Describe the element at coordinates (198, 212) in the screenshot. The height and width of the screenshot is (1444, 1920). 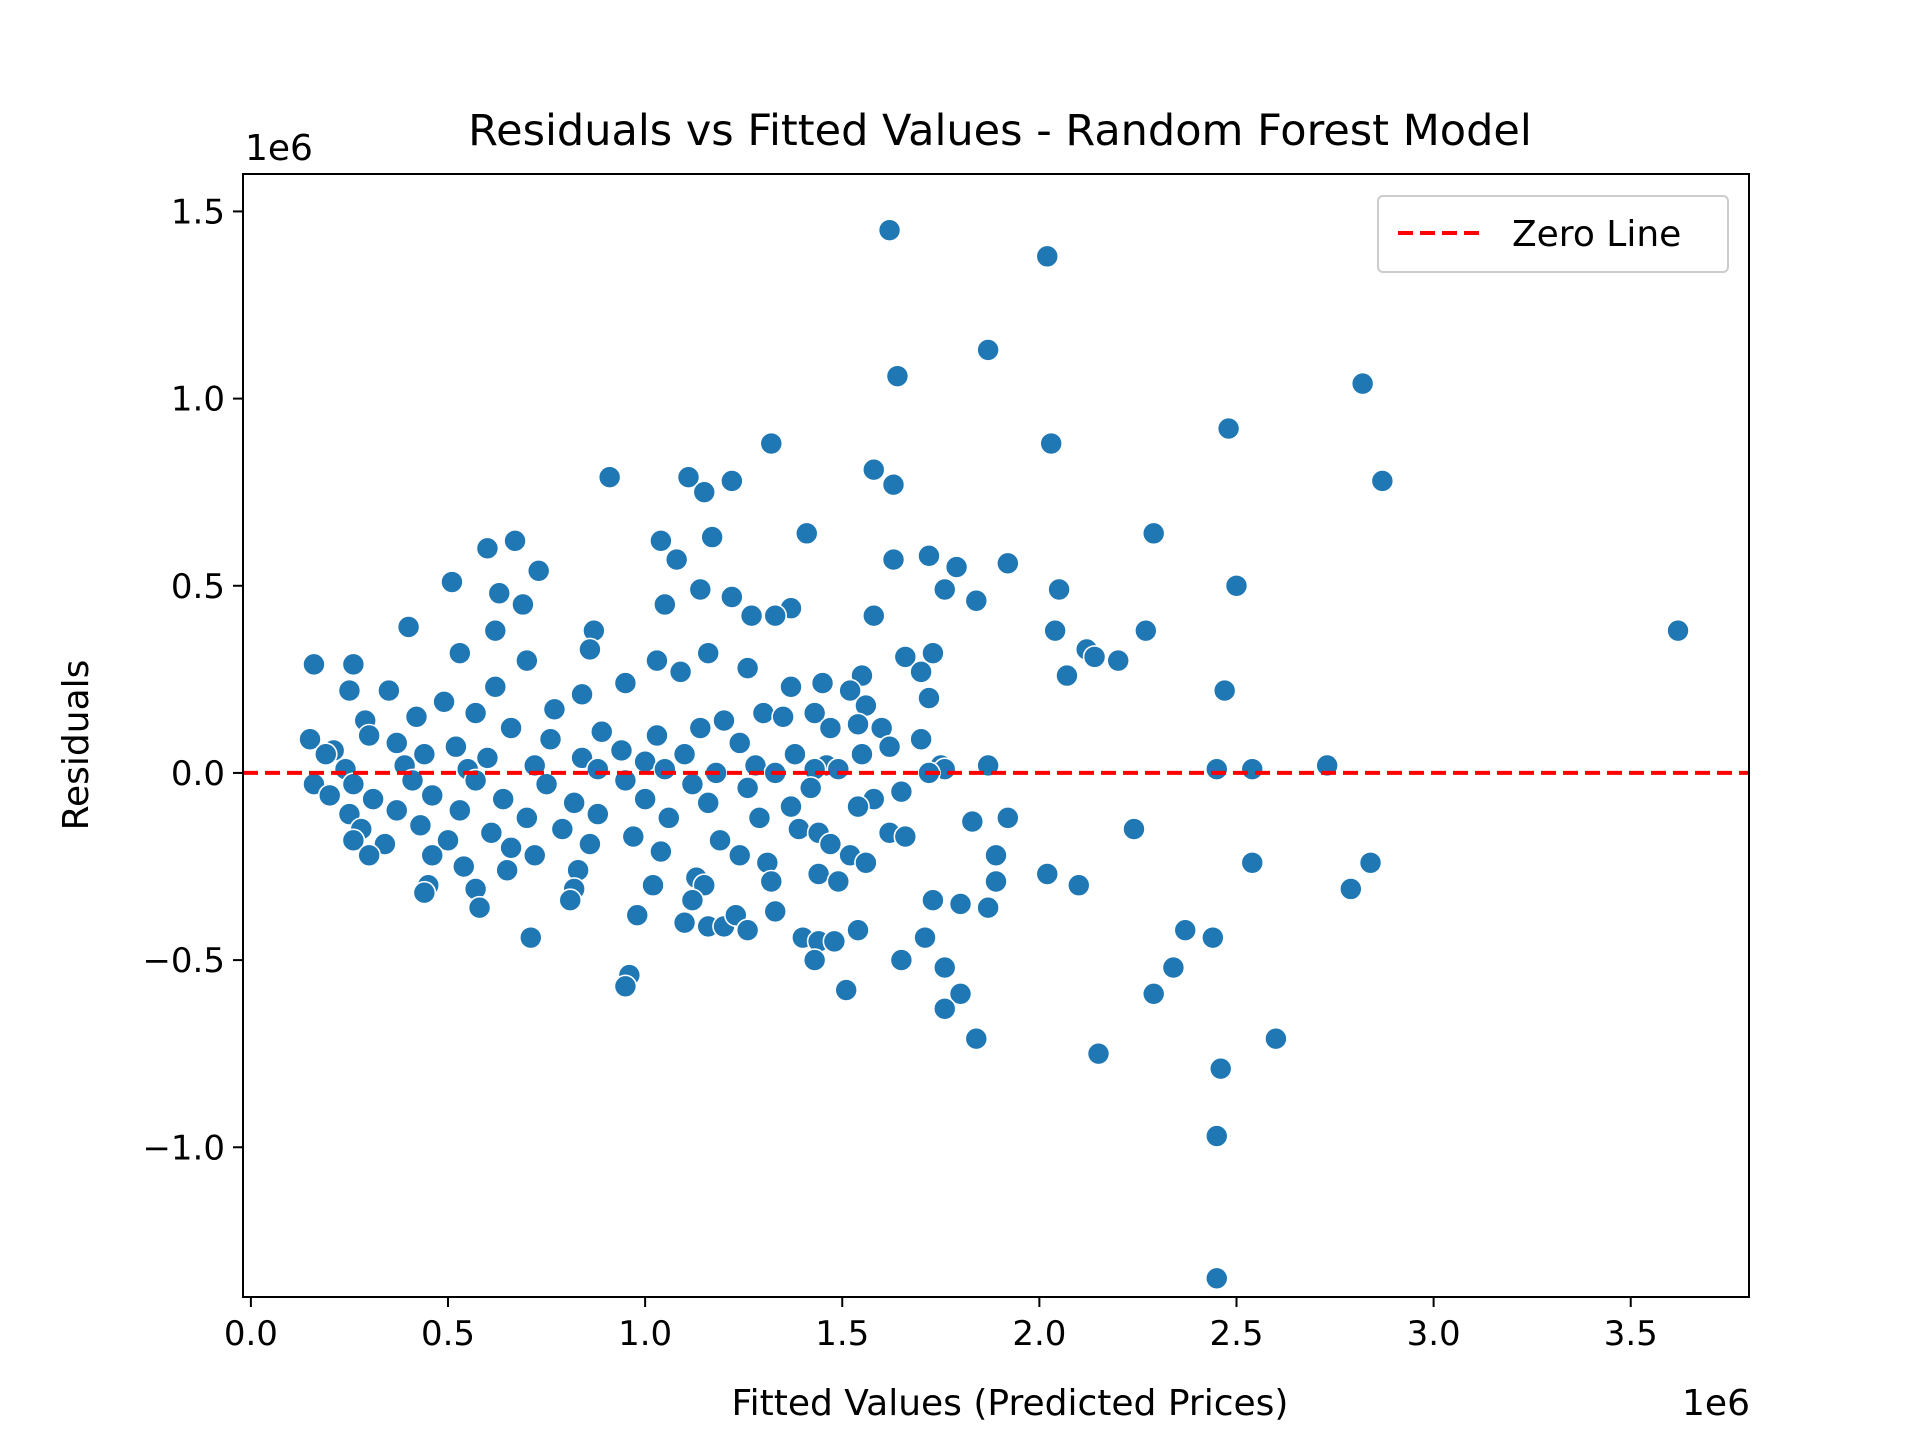
I see `y-tick-label: 1.5` at that location.